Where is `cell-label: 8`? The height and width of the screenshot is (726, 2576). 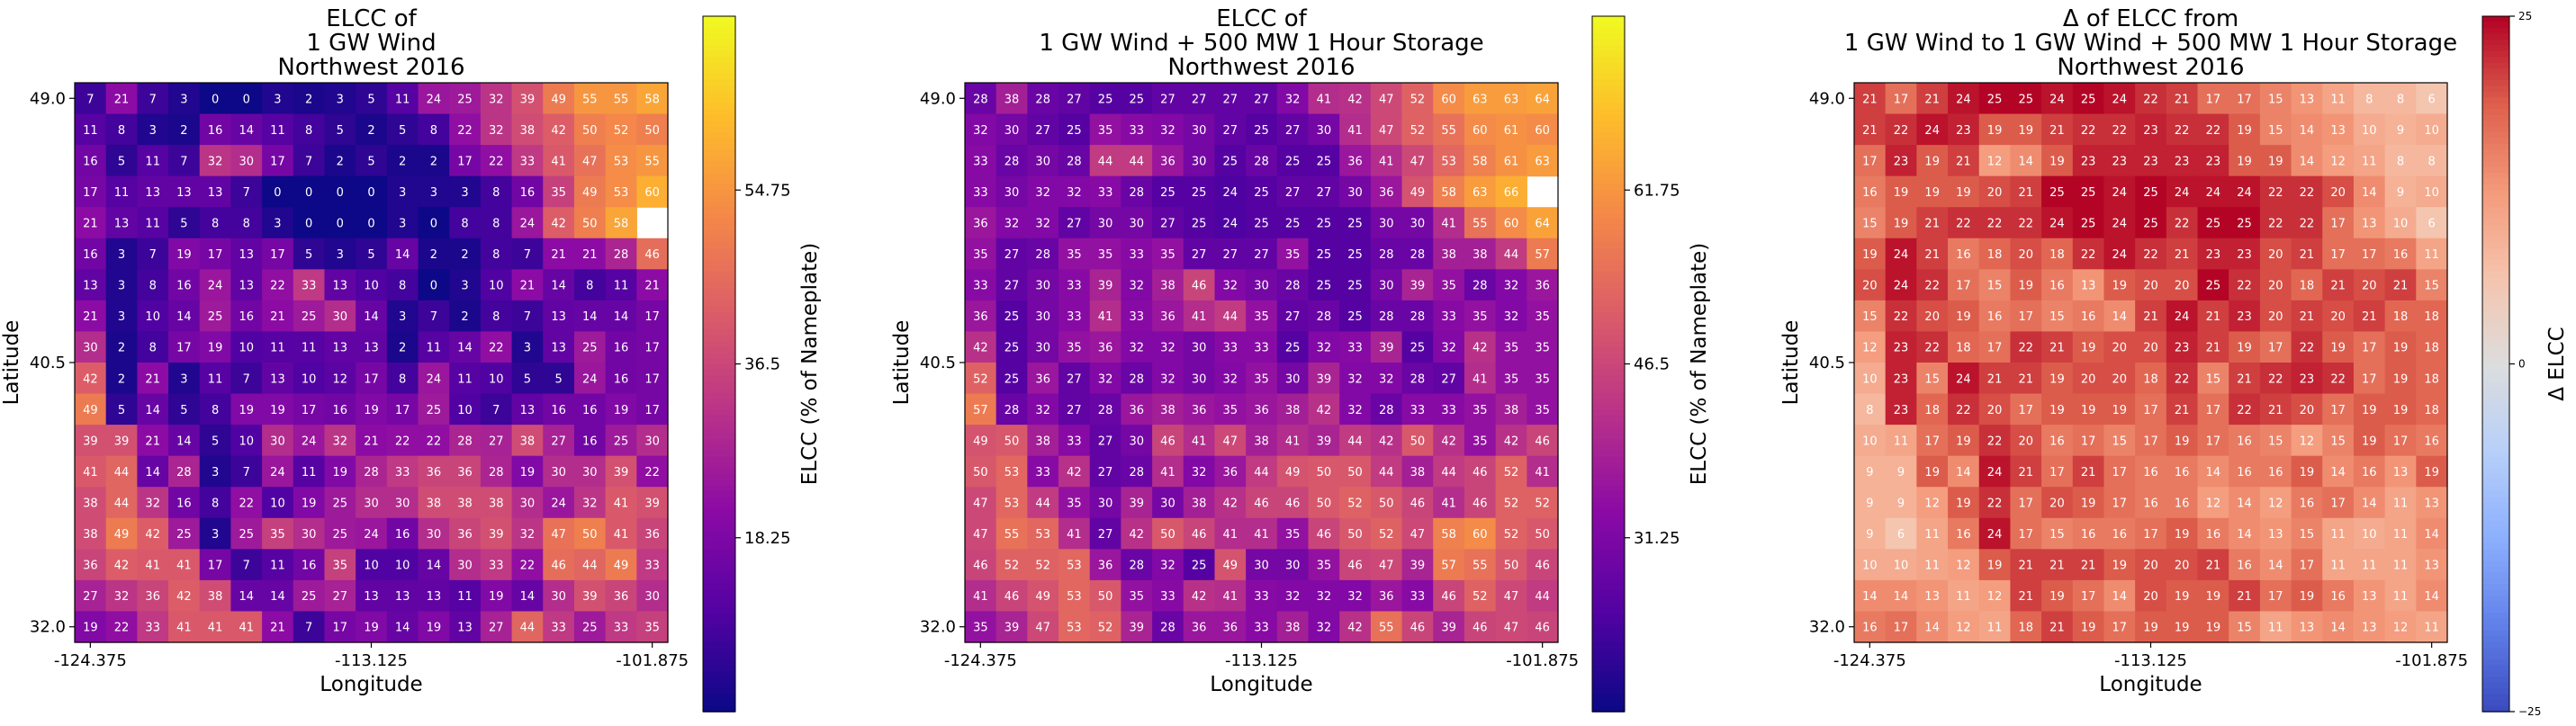 cell-label: 8 is located at coordinates (2369, 99).